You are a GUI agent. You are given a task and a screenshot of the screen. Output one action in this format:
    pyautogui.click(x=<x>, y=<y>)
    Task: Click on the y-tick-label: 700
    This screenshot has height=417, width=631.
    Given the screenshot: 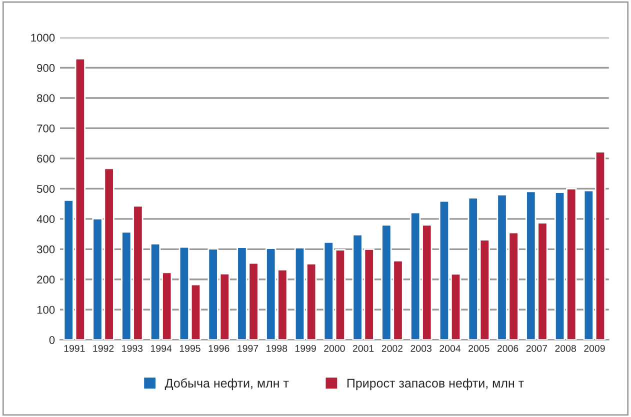 What is the action you would take?
    pyautogui.click(x=46, y=128)
    